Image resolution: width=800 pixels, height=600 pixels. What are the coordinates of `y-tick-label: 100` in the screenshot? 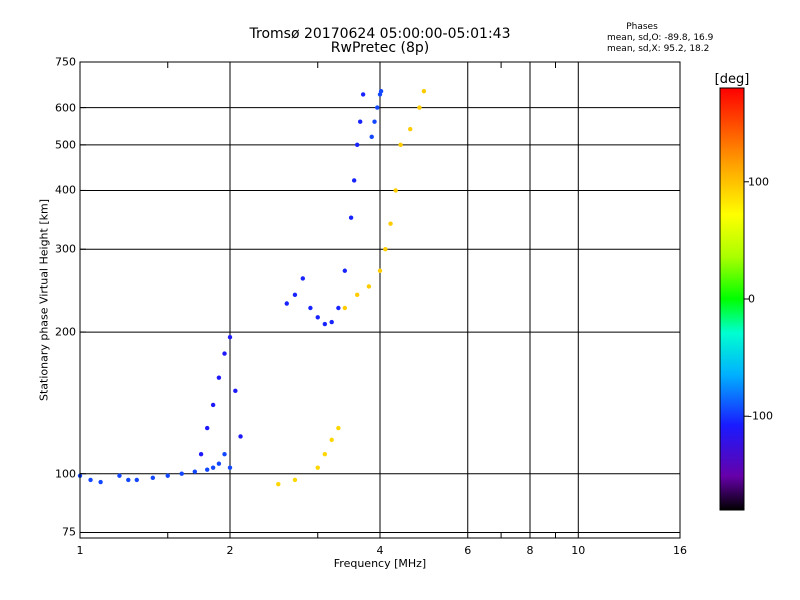 It's located at (65, 474).